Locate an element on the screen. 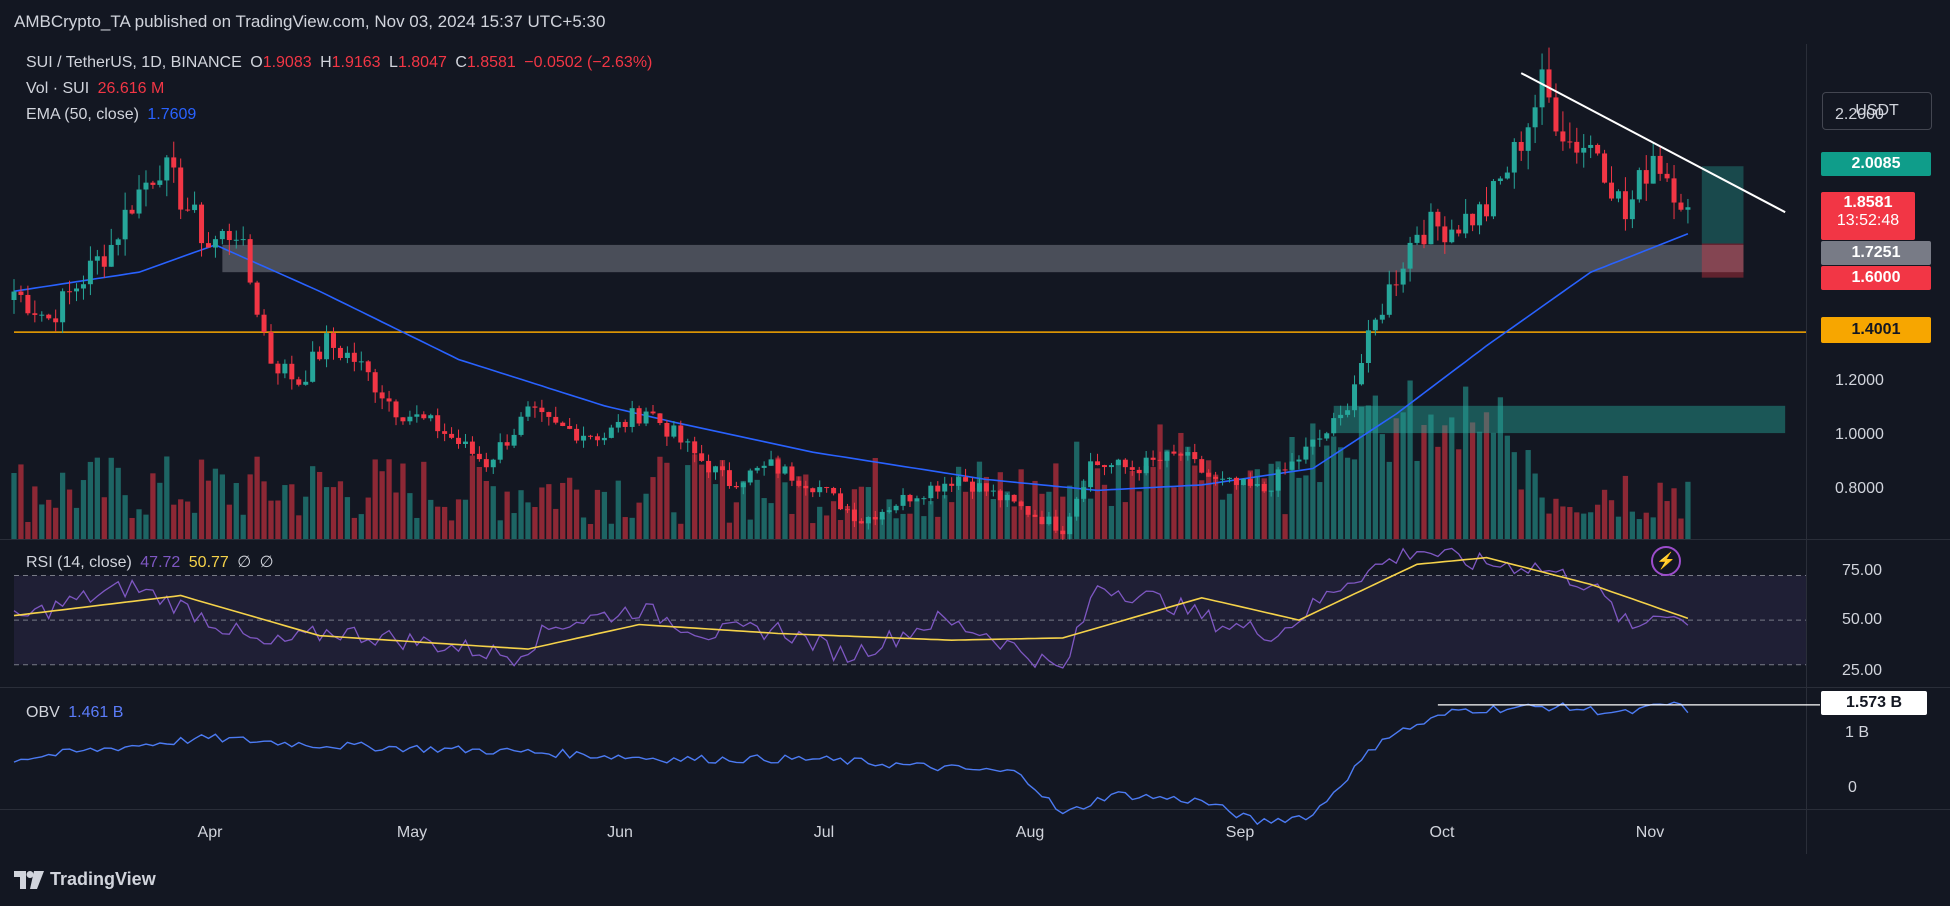 This screenshot has width=1950, height=906. tradingview-logo: TradingView is located at coordinates (85, 879).